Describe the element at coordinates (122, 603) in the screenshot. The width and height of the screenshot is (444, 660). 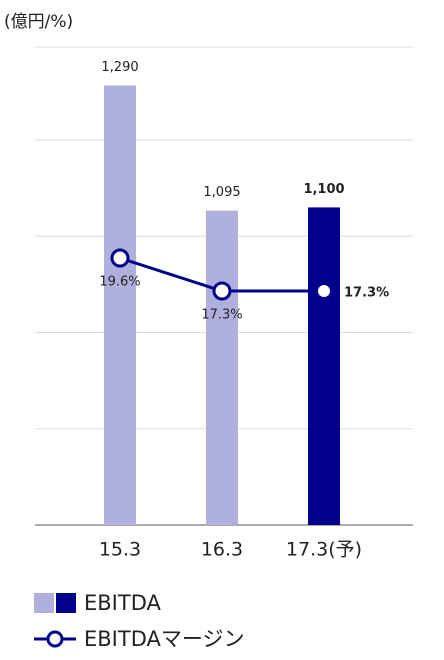
I see `legend-label: EBITDA` at that location.